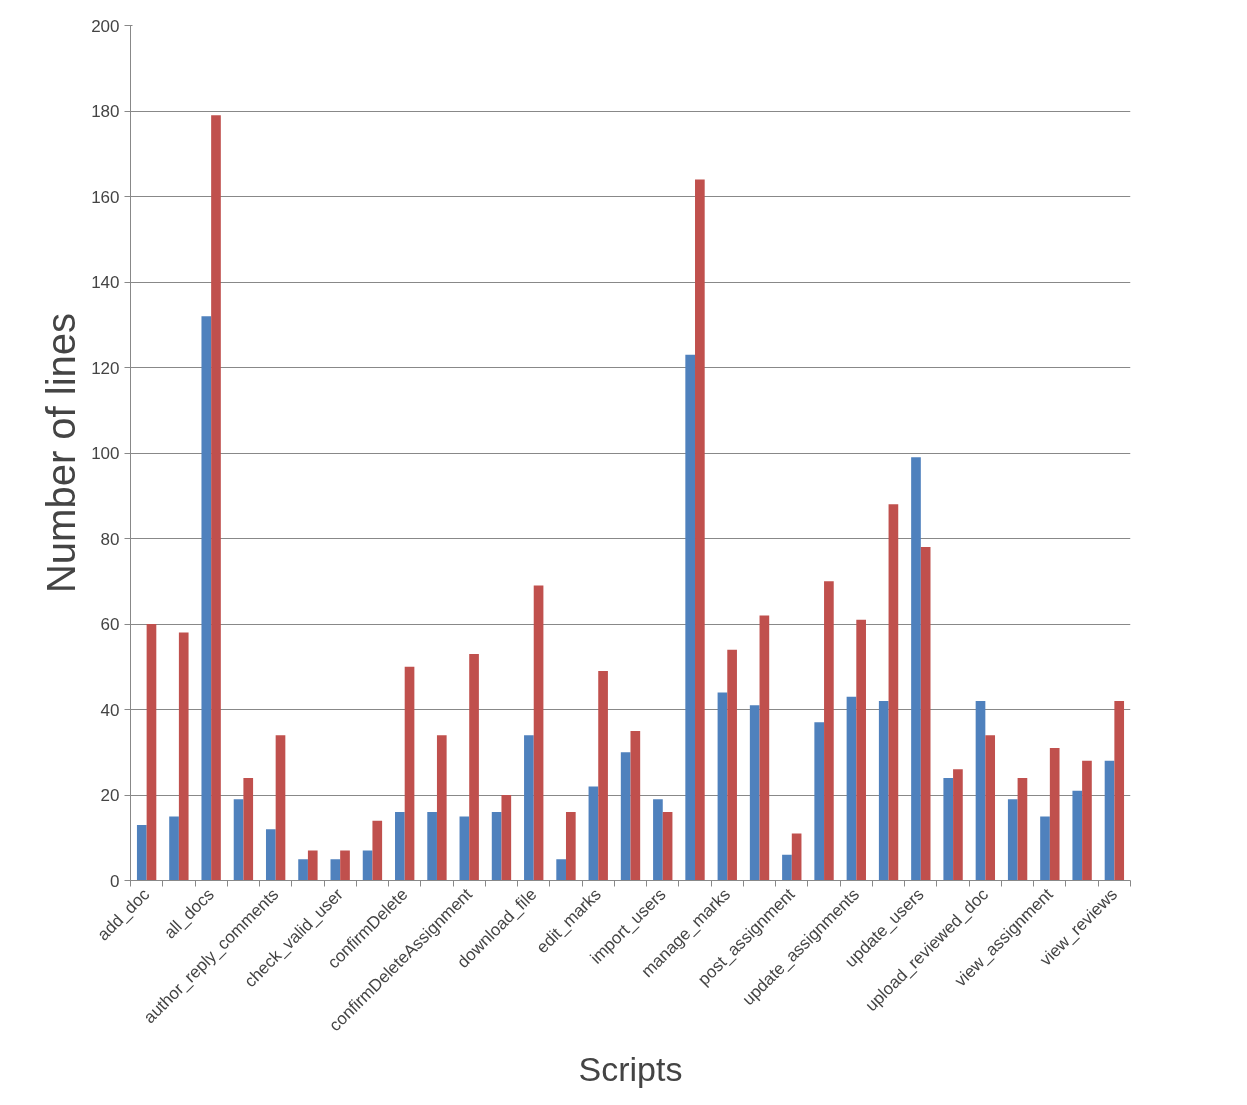  What do you see at coordinates (105, 368) in the screenshot?
I see `y-tick-label: 120` at bounding box center [105, 368].